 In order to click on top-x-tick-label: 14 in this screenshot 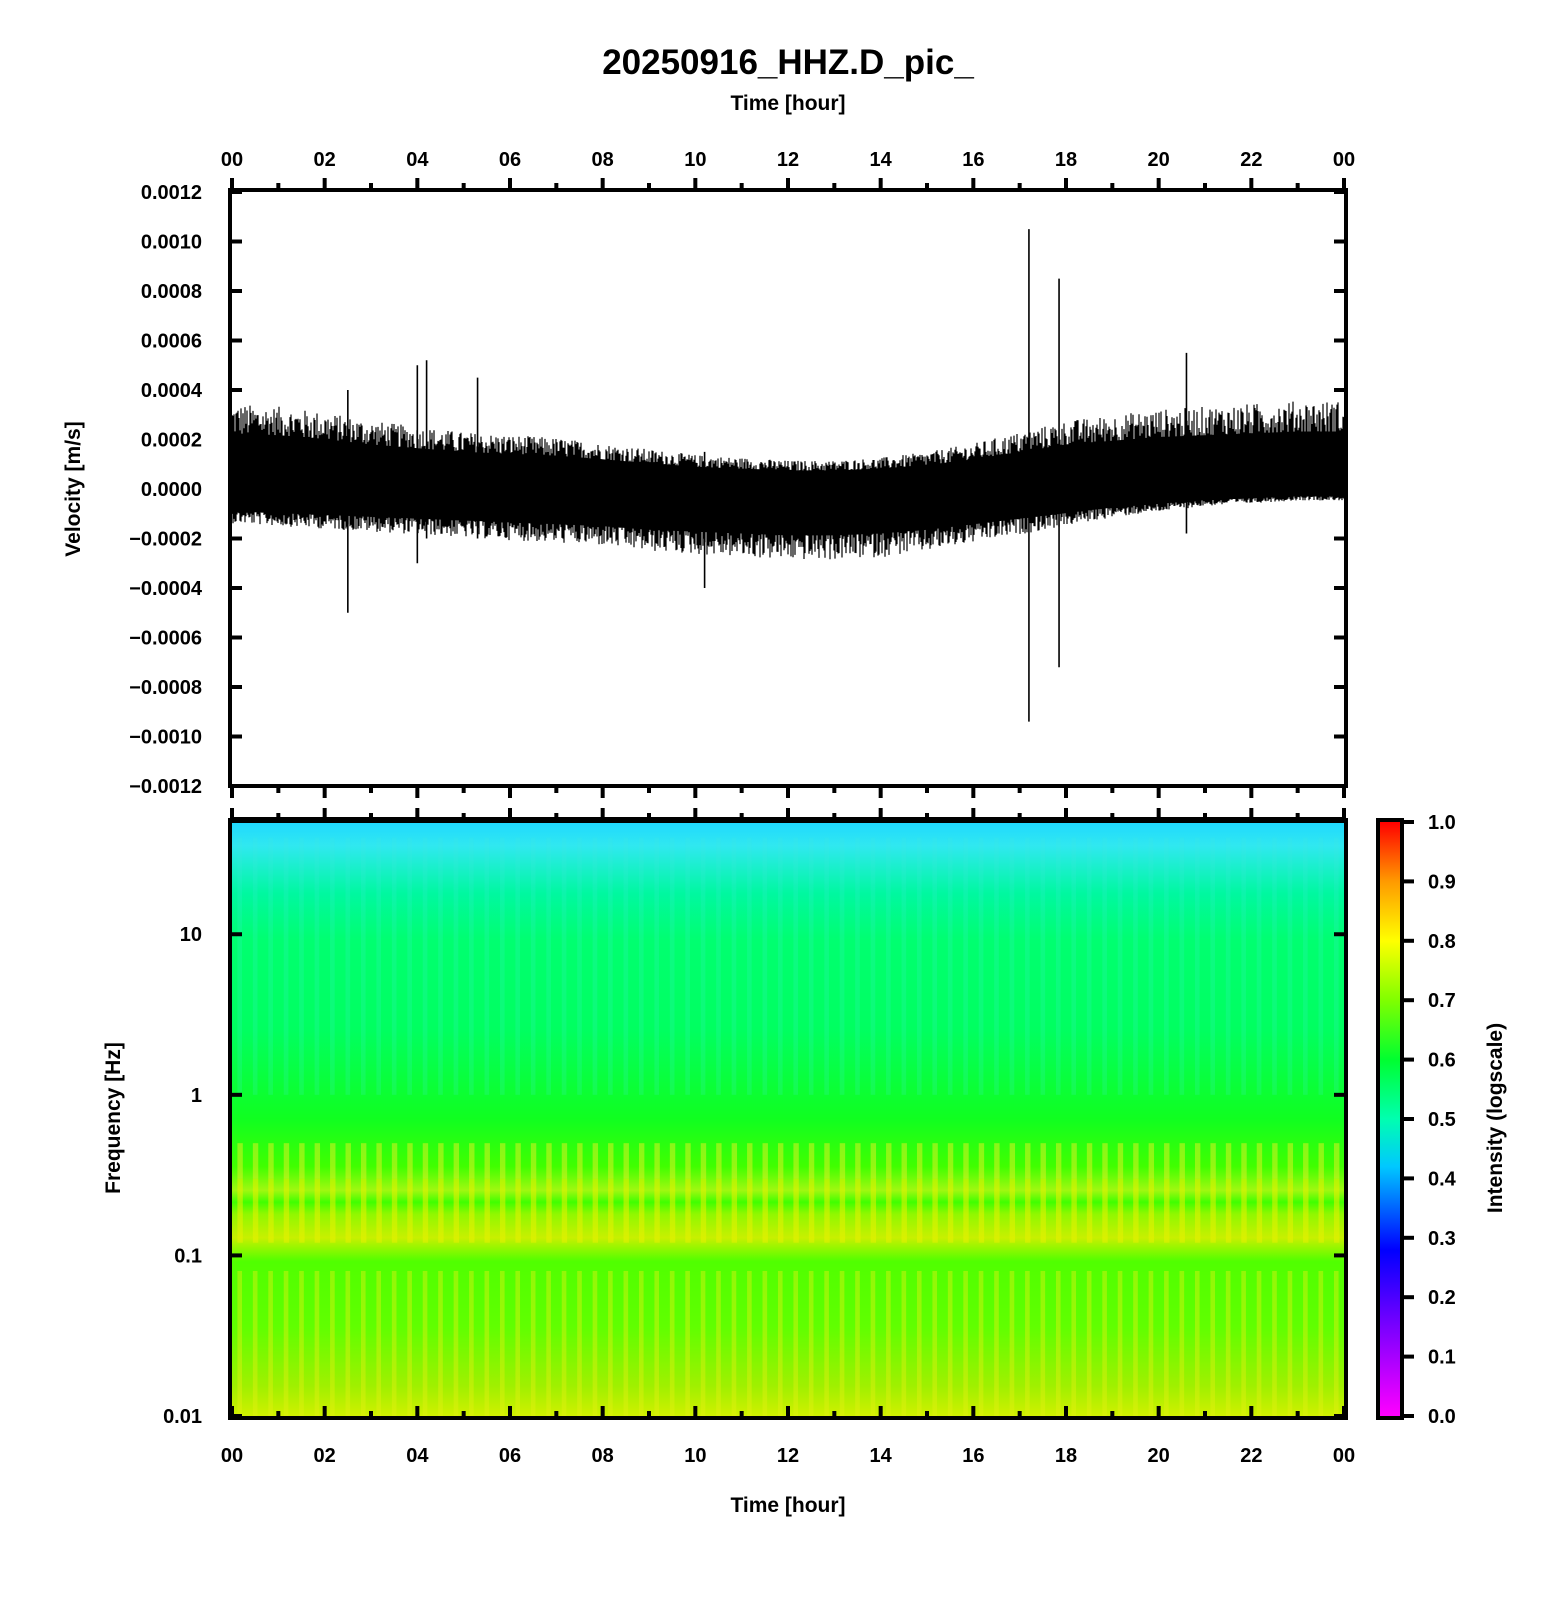, I will do `click(881, 160)`.